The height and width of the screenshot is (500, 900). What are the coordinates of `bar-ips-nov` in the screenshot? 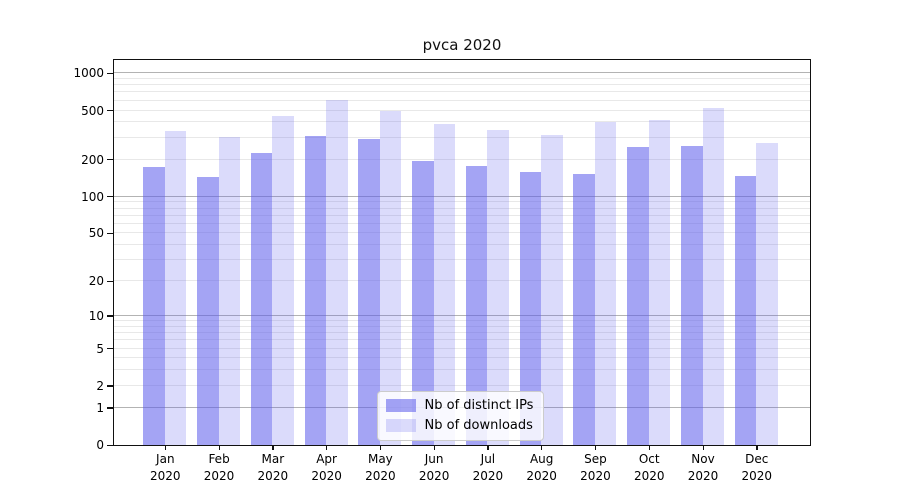 It's located at (692, 295).